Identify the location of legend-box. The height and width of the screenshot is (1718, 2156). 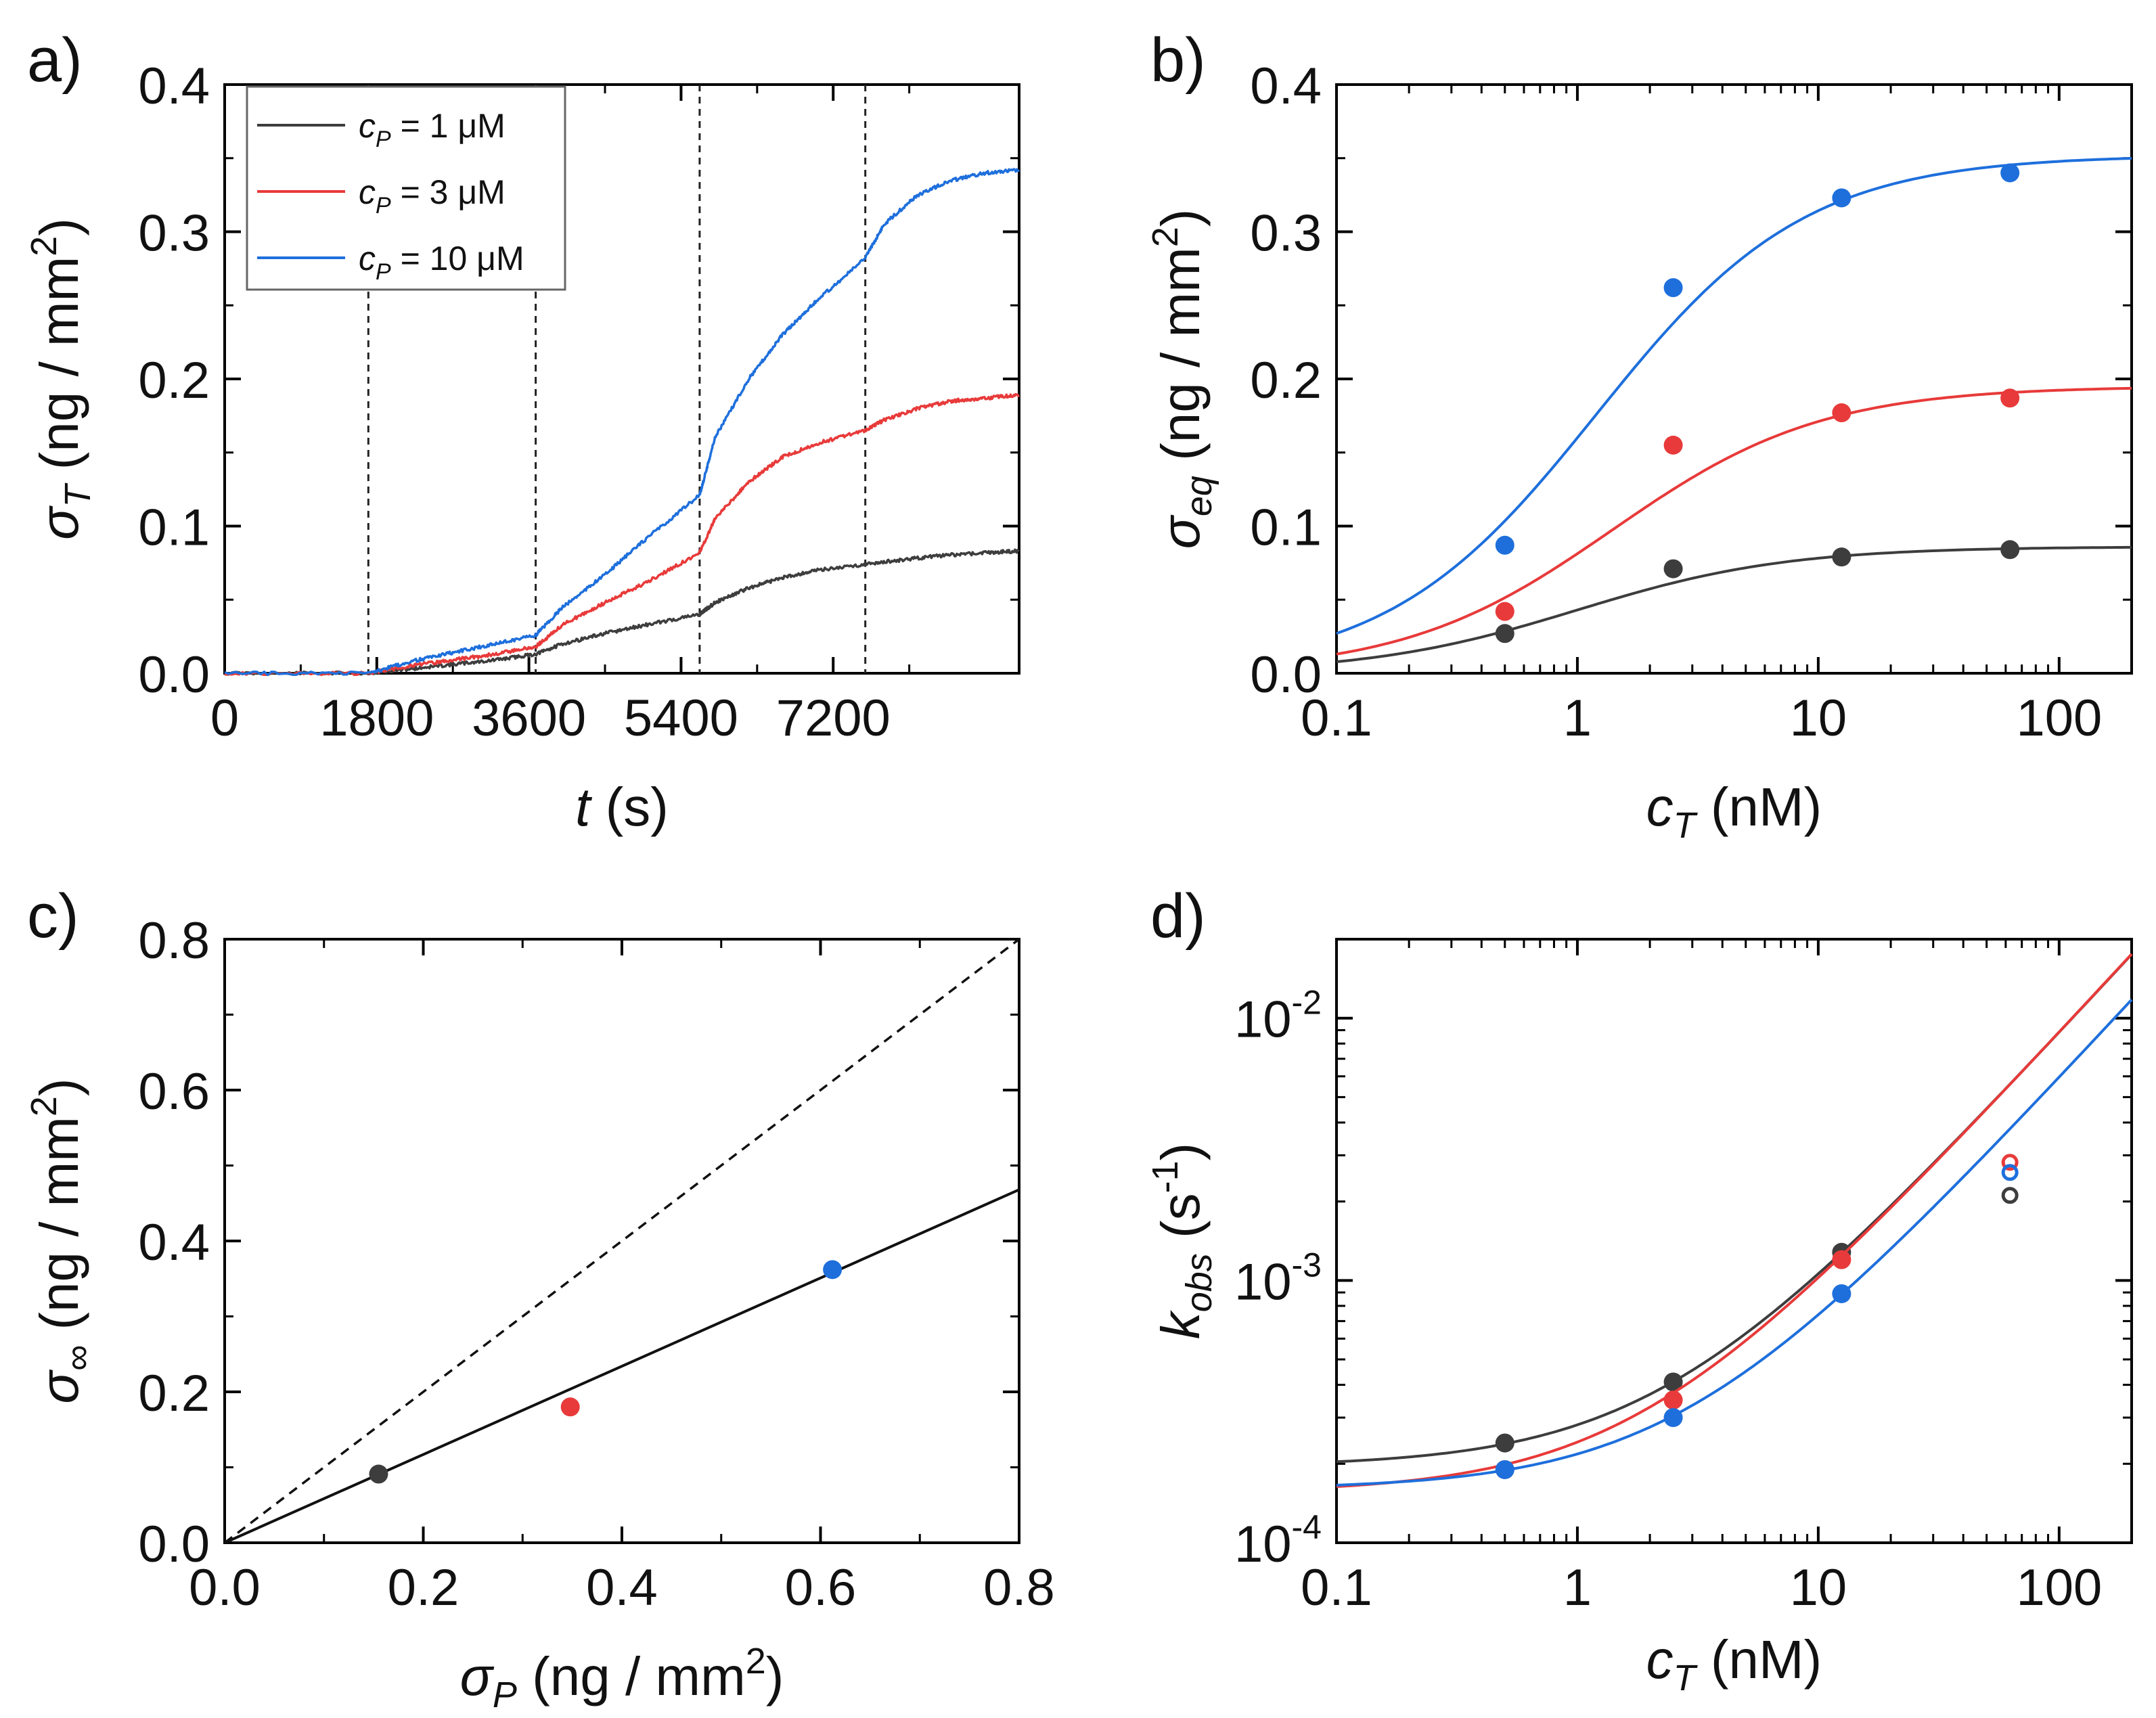
(406, 188).